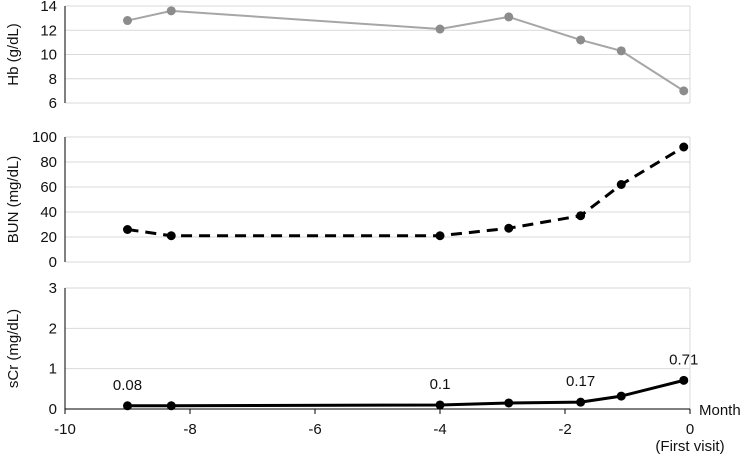  What do you see at coordinates (53, 409) in the screenshot?
I see `scr-y-tick-label: 0` at bounding box center [53, 409].